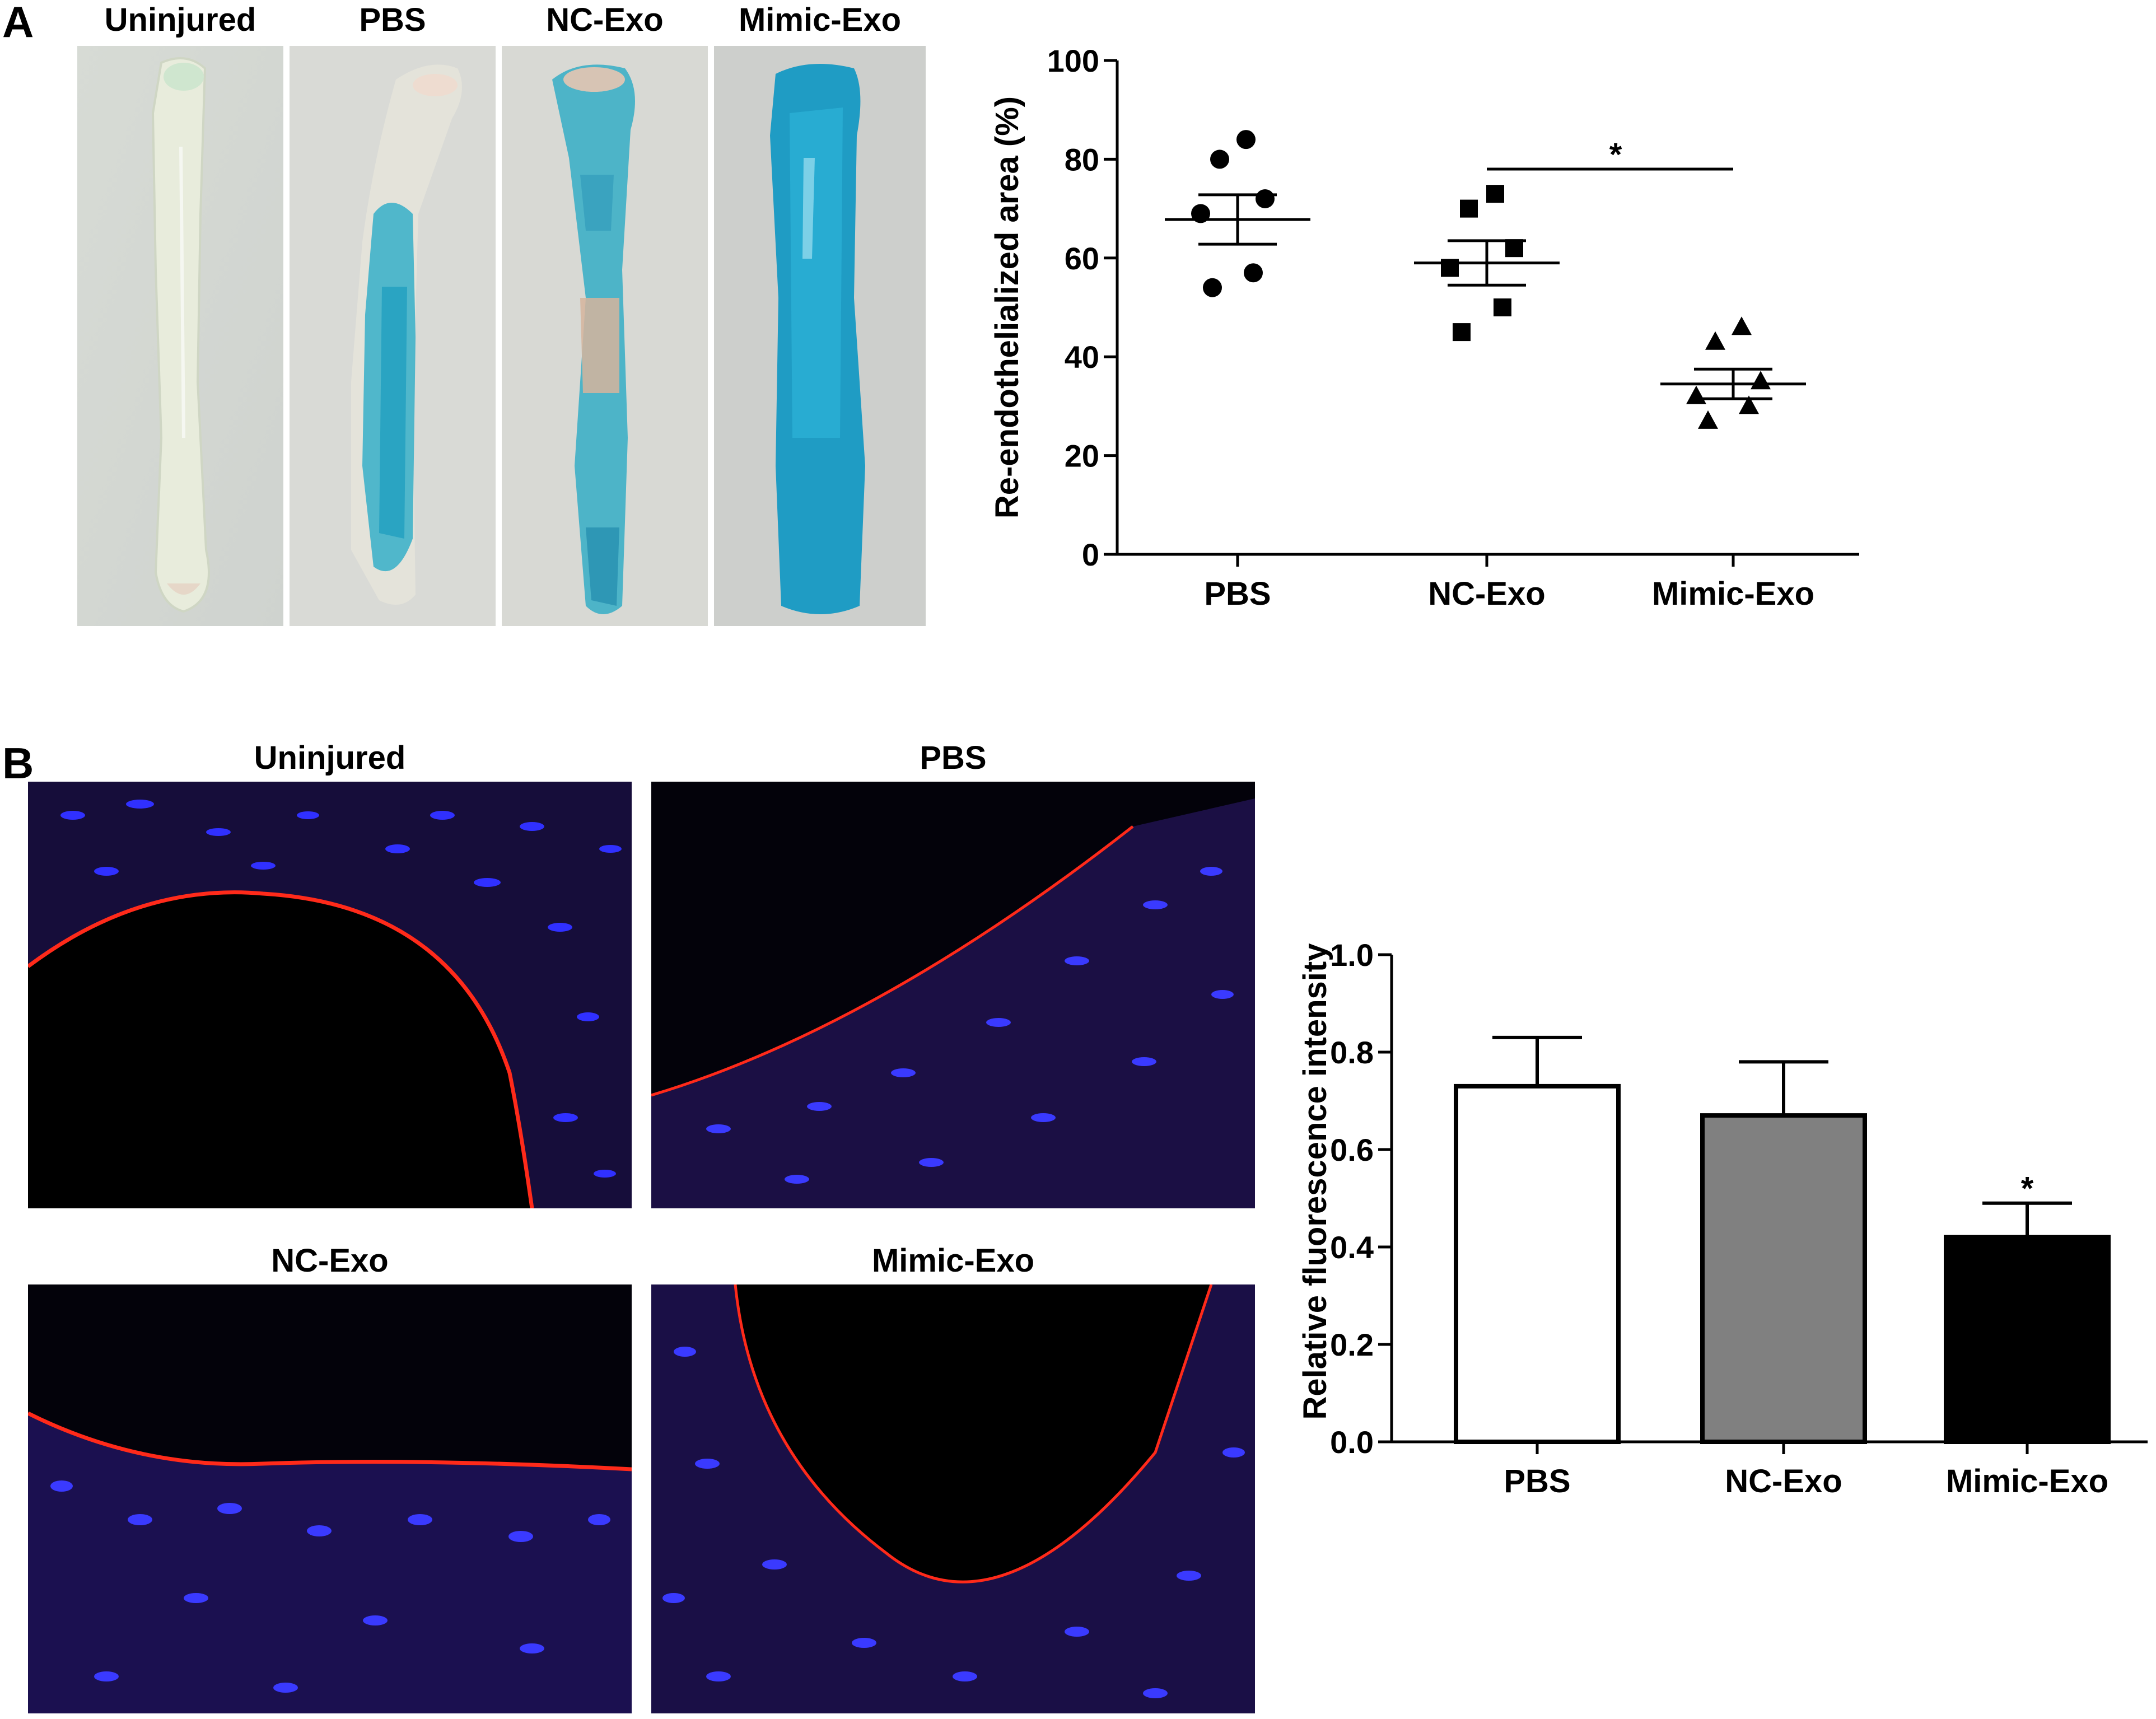  Describe the element at coordinates (1082, 258) in the screenshot. I see `y-tick-label: 60` at that location.